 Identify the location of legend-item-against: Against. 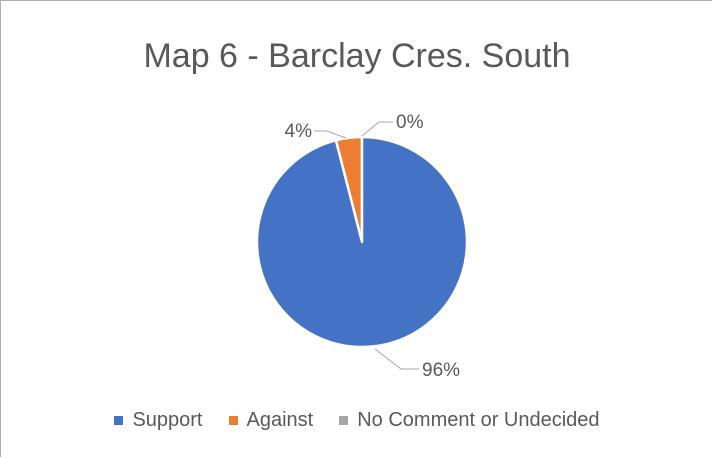
(271, 420).